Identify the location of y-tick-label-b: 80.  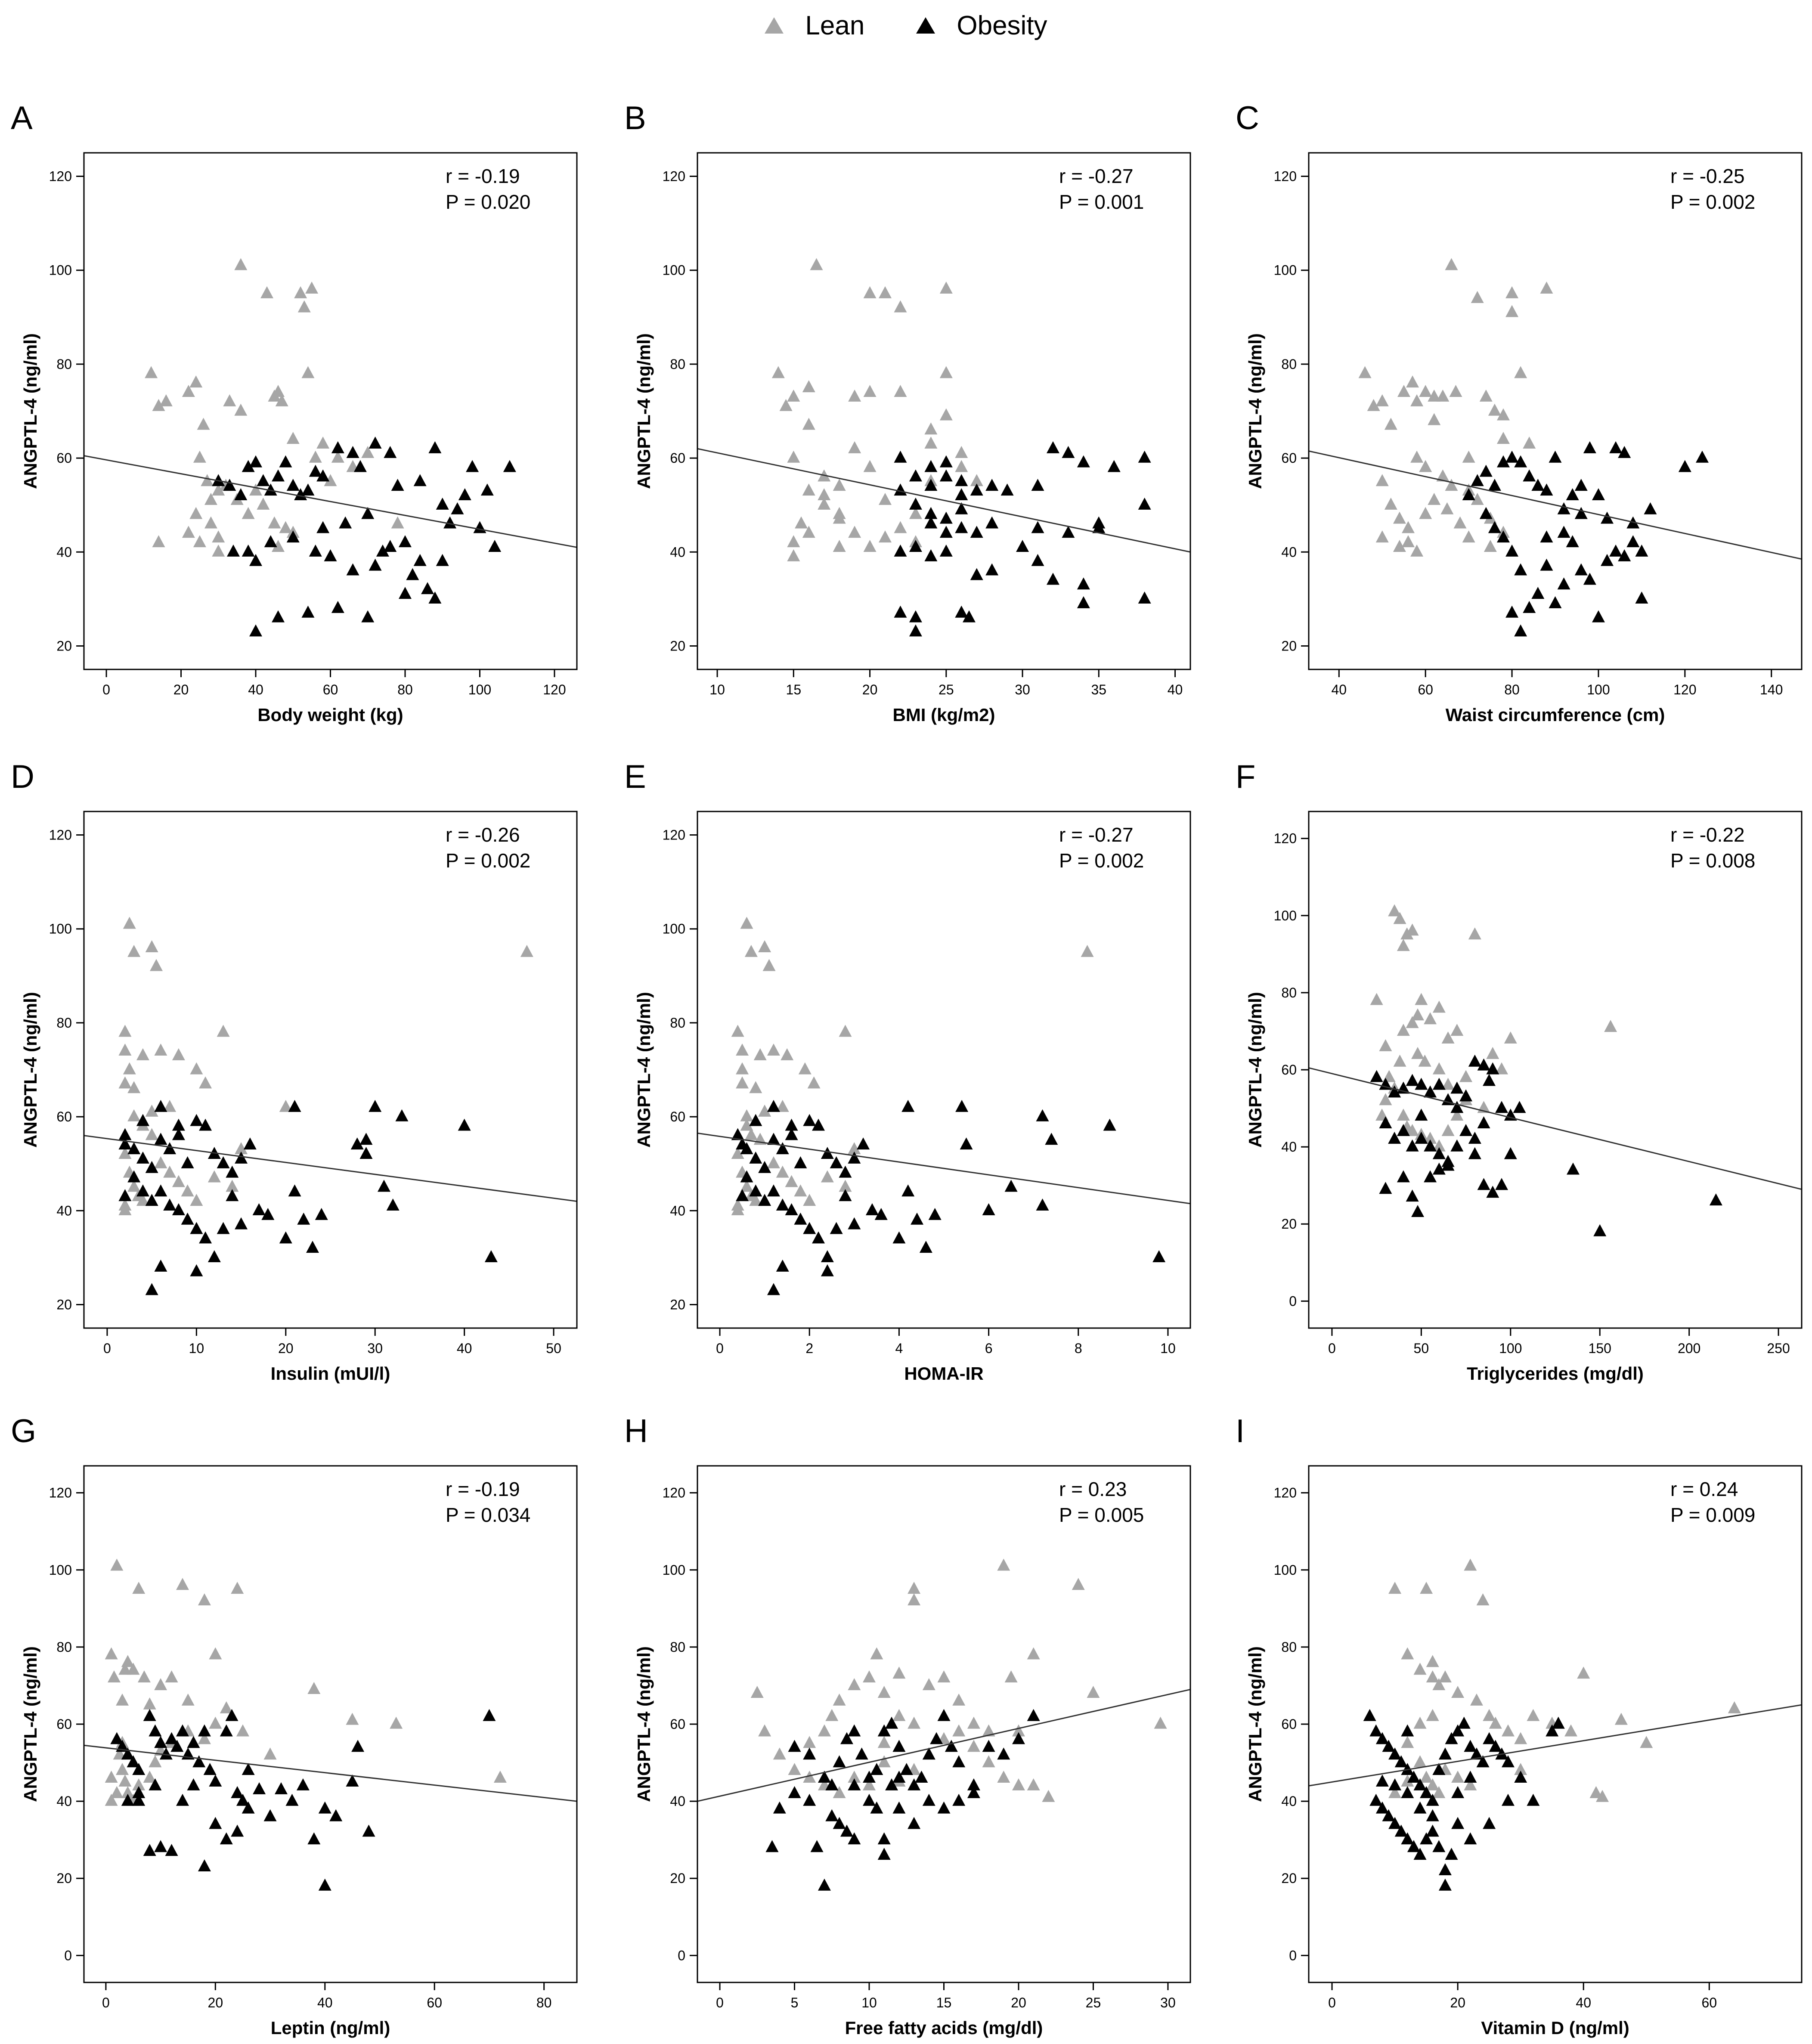
(677, 364).